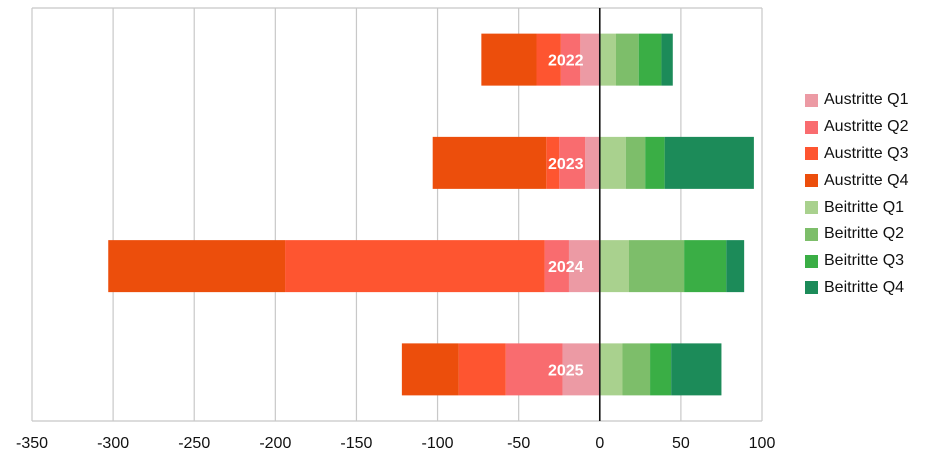  What do you see at coordinates (681, 443) in the screenshot?
I see `x-tick-label: 50` at bounding box center [681, 443].